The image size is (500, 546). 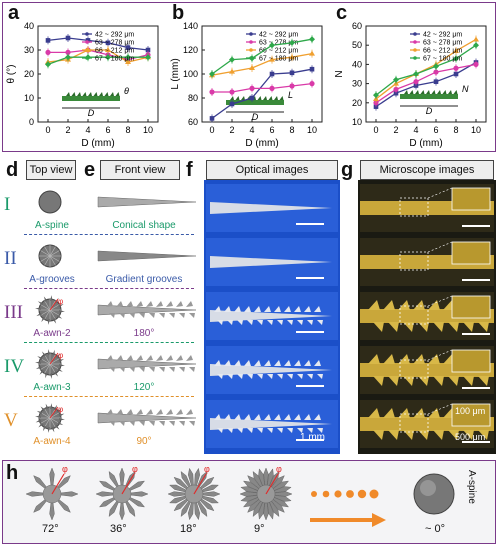 I want to click on micro-zoom-line, so click(x=440, y=301).